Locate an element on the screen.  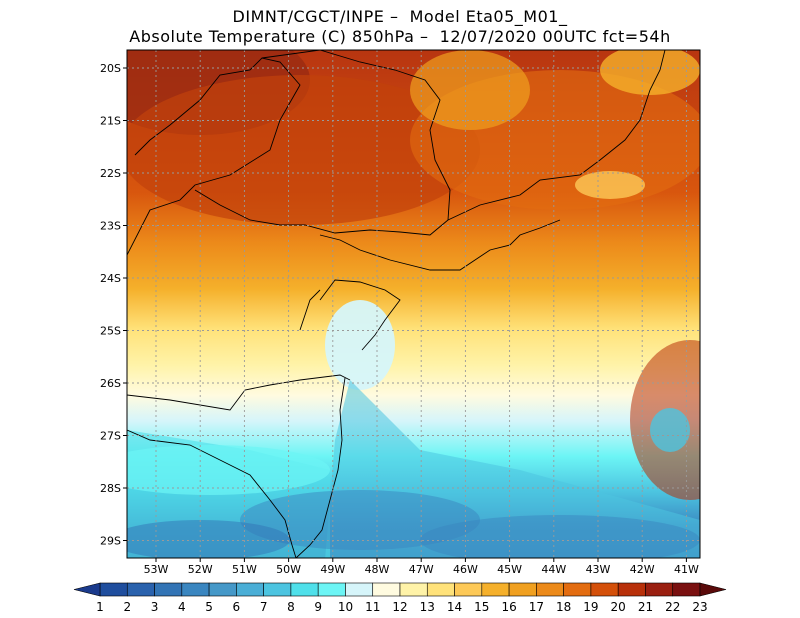
lat-tick-label: 22S is located at coordinates (110, 173).